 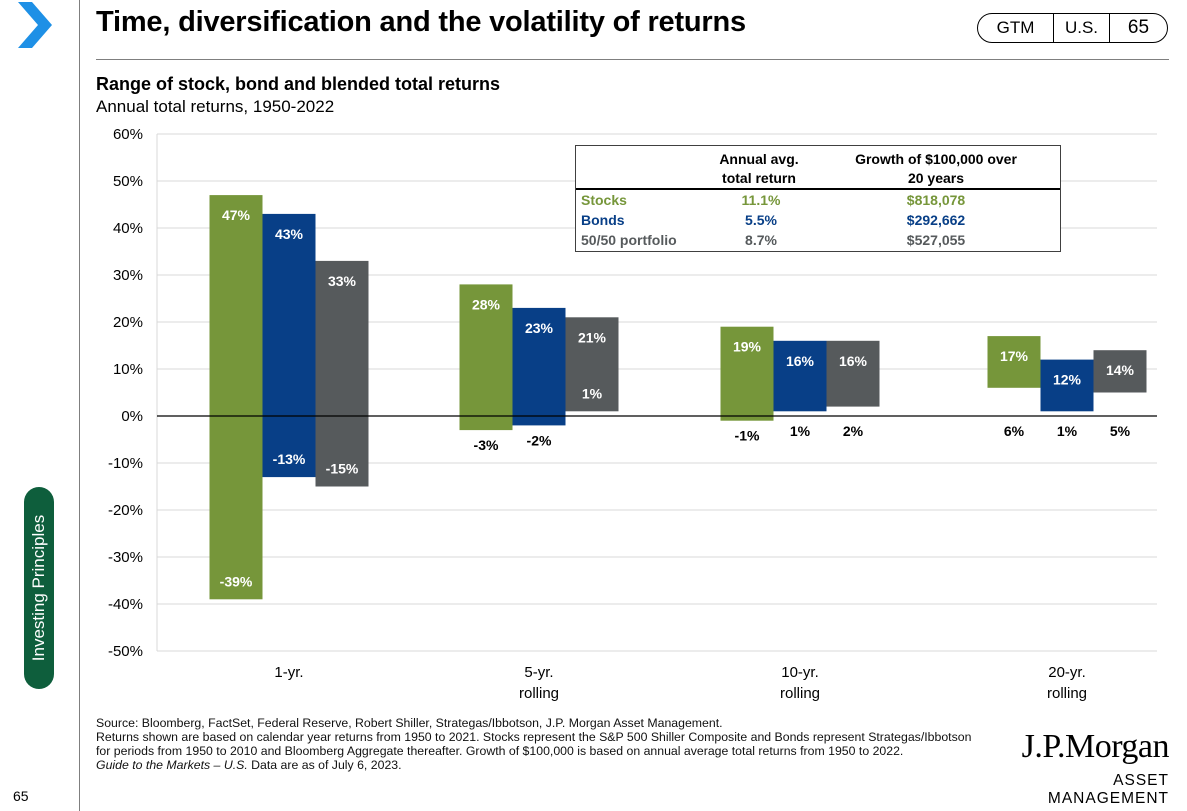 I want to click on bar-min-label: -13%, so click(x=289, y=459).